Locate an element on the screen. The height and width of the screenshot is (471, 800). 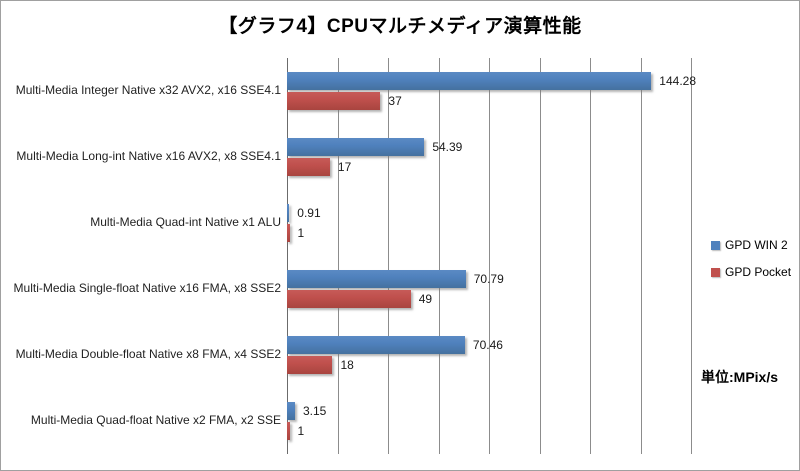
bar-group: 54.39 17 is located at coordinates (489, 157).